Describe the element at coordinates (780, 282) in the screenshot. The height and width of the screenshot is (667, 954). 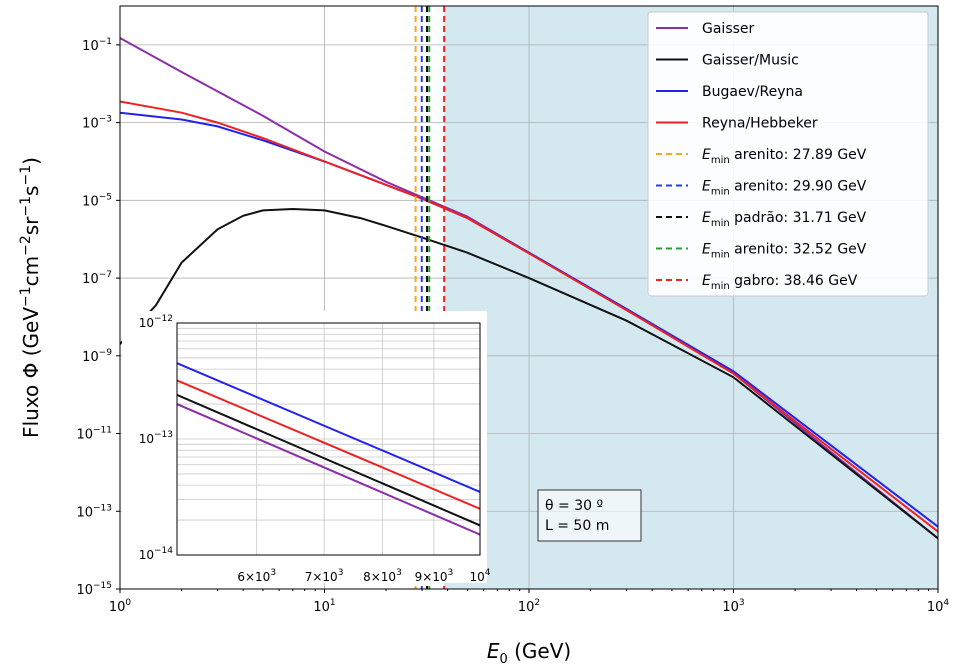
I see `legend-label: Emin gabro: 38.46 GeV` at that location.